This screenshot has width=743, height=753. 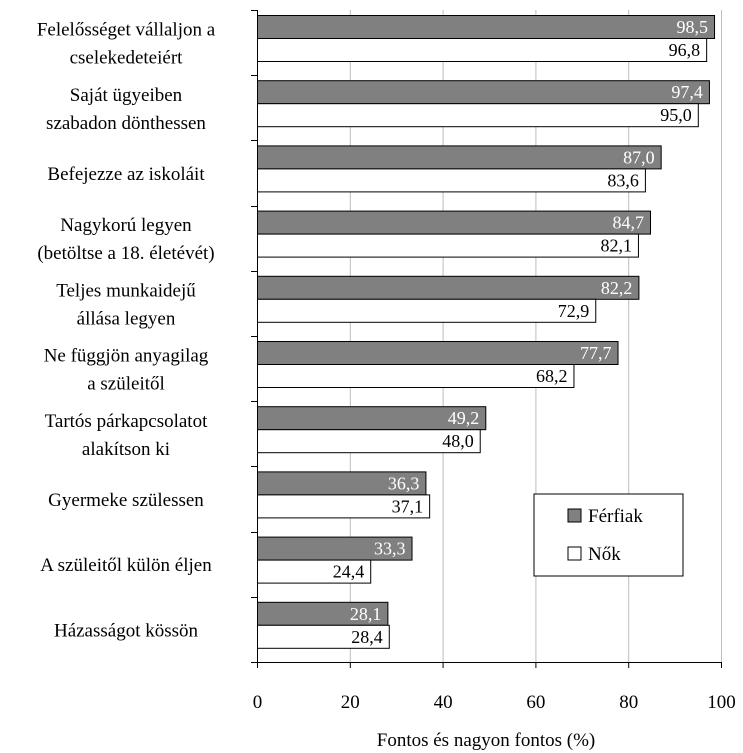 What do you see at coordinates (574, 515) in the screenshot?
I see `legend-swatch-men` at bounding box center [574, 515].